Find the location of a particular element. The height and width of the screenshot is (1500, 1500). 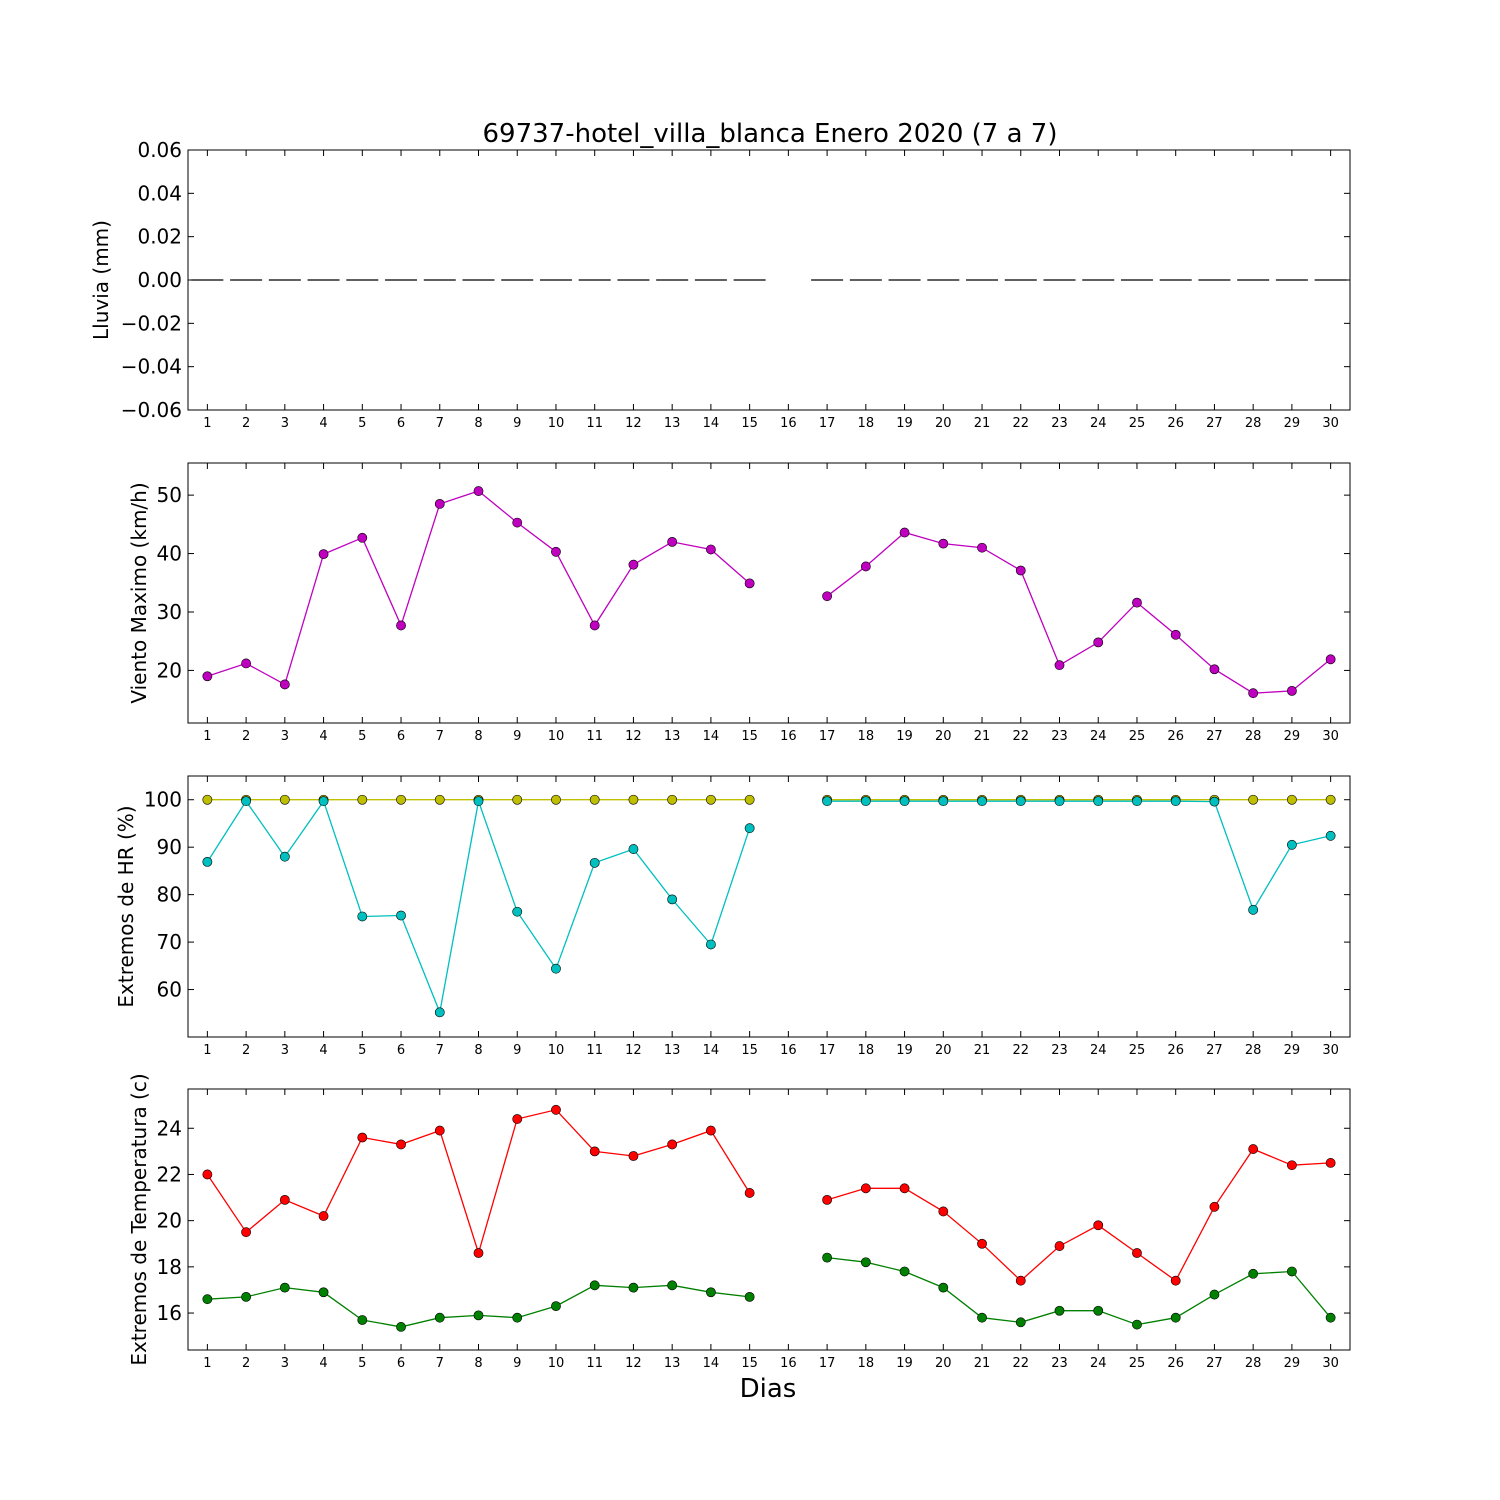

x-tick-label: 5 is located at coordinates (362, 1050).